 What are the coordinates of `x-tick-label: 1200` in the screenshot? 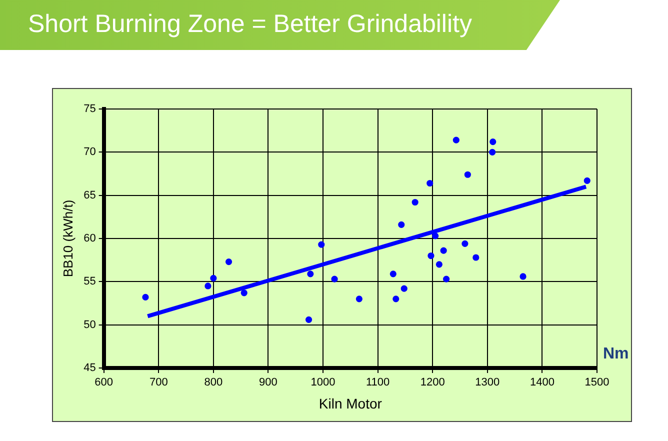 It's located at (432, 382).